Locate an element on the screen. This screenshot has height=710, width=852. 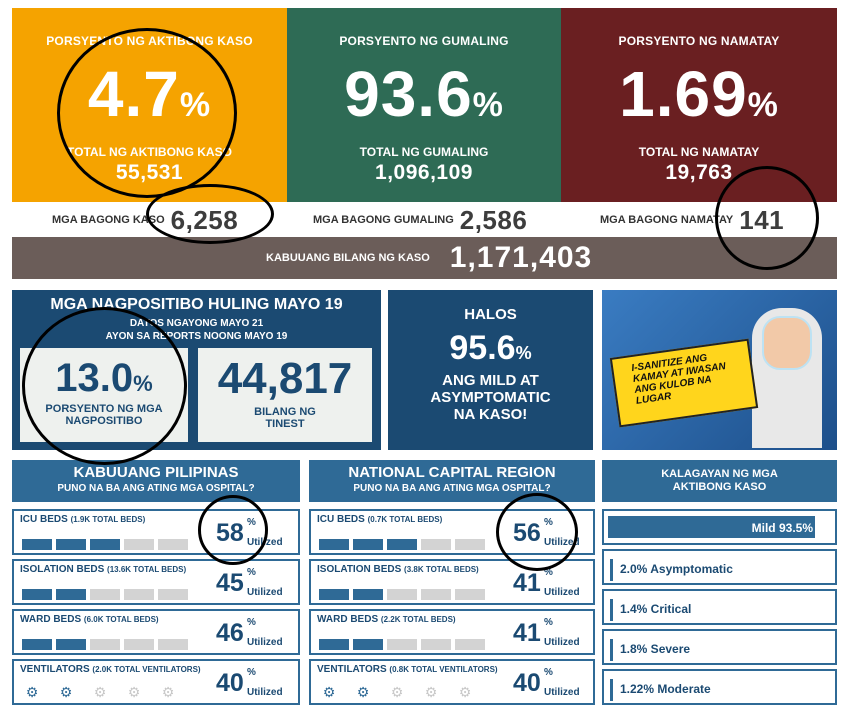
bed-row-label: VENTILATORS (2.0K TOTAL VENTILATORS) is located at coordinates (110, 669).